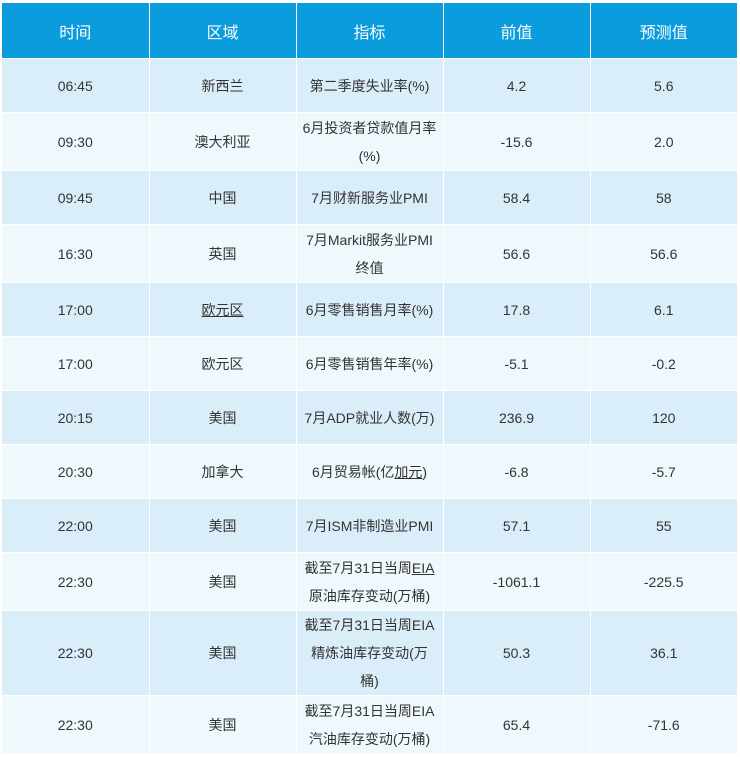 This screenshot has width=740, height=757. What do you see at coordinates (663, 85) in the screenshot?
I see `cell-forecast: 5.6` at bounding box center [663, 85].